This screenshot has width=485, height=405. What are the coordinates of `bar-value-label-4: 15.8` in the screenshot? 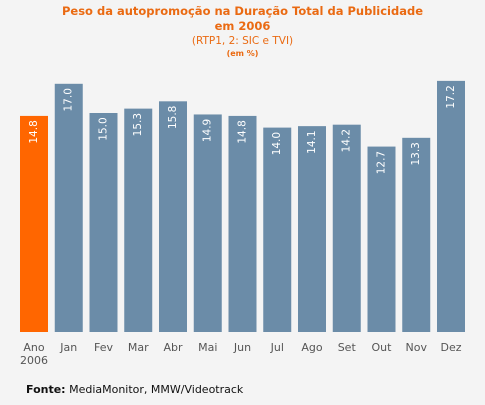 It's located at (173, 117).